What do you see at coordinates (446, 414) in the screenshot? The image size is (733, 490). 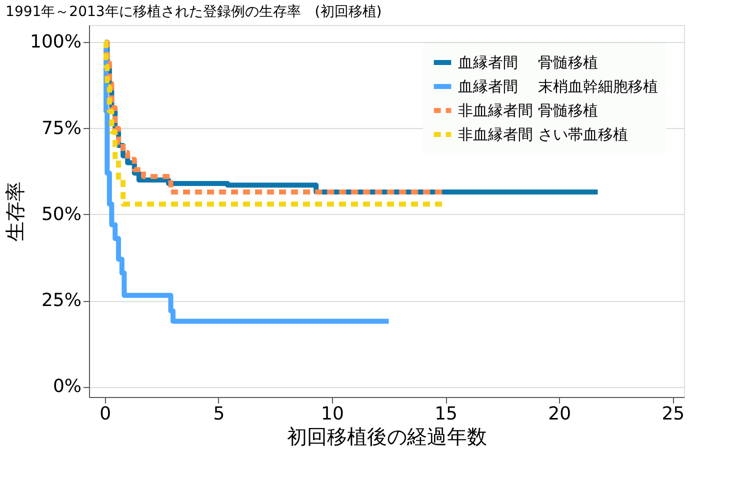 I see `x-tick-label: 15` at bounding box center [446, 414].